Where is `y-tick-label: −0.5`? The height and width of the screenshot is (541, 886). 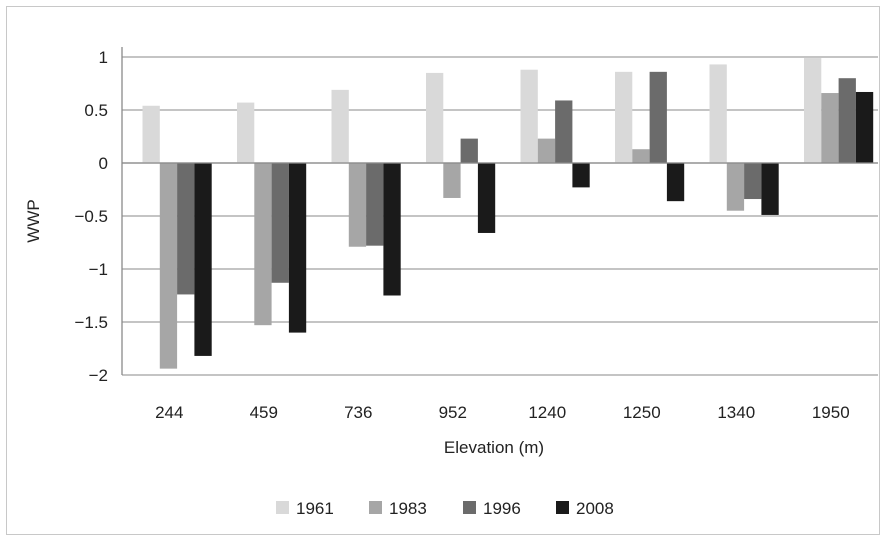 y-tick-label: −0.5 is located at coordinates (91, 216).